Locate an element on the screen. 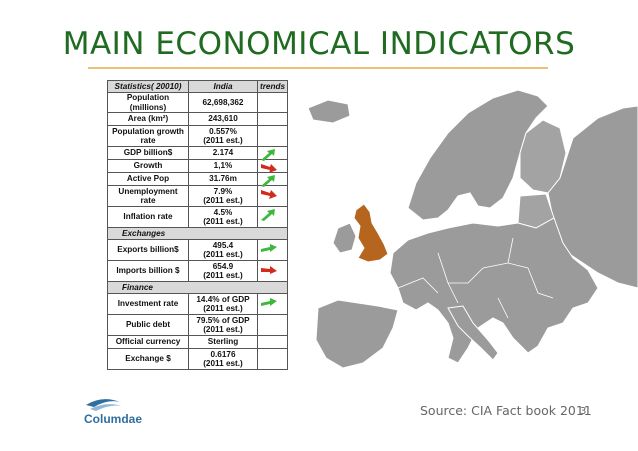  row-label: Public debt is located at coordinates (148, 325).